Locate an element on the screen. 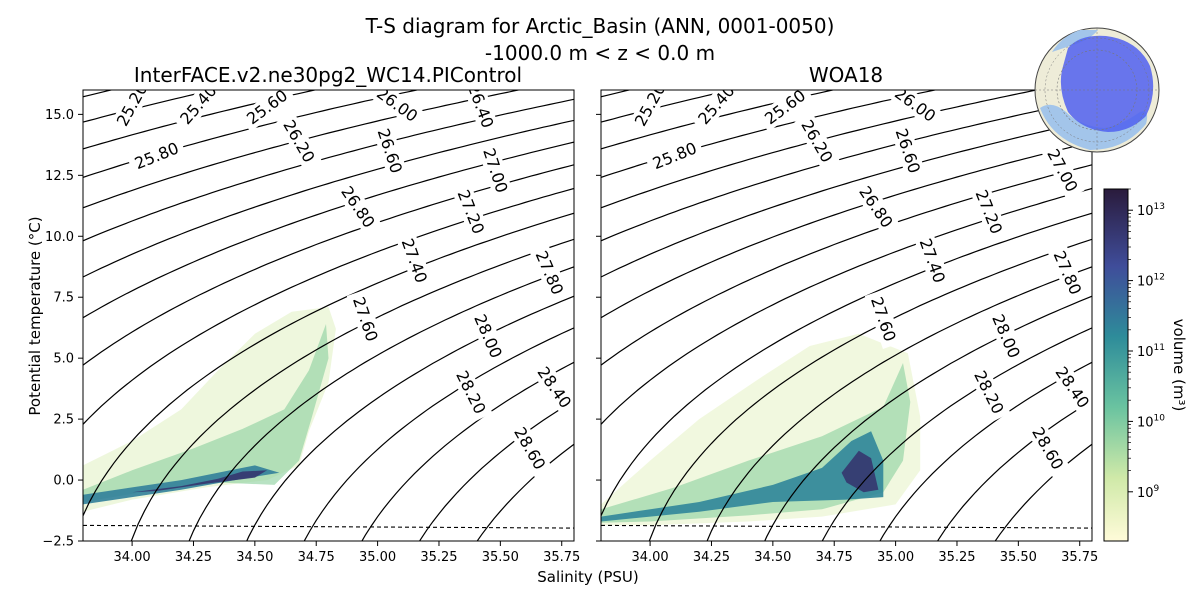  panel-model-contour-26.00 is located at coordinates (302, 149).